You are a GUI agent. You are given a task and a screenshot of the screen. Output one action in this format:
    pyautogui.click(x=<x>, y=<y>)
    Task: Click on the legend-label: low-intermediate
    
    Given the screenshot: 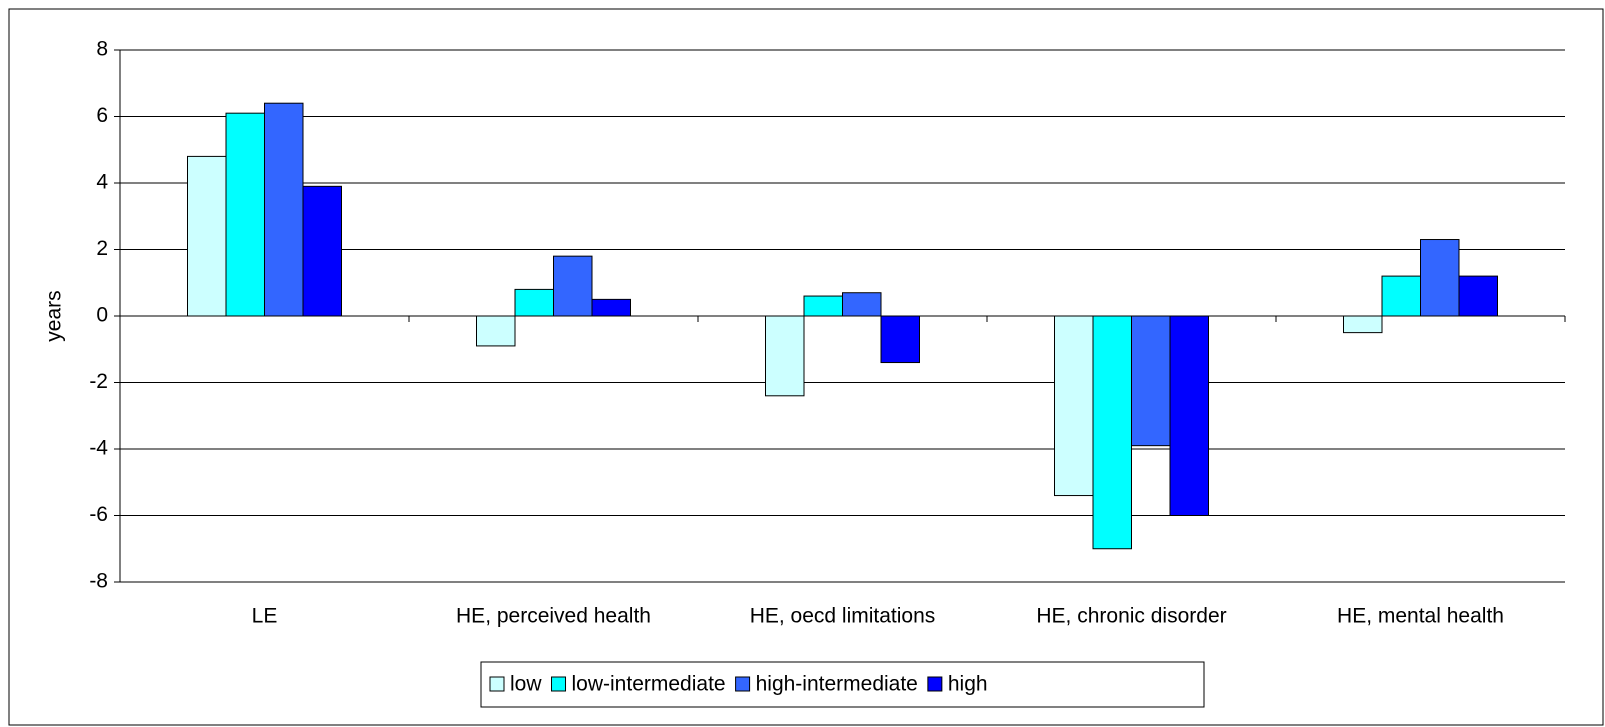 What is the action you would take?
    pyautogui.click(x=649, y=684)
    